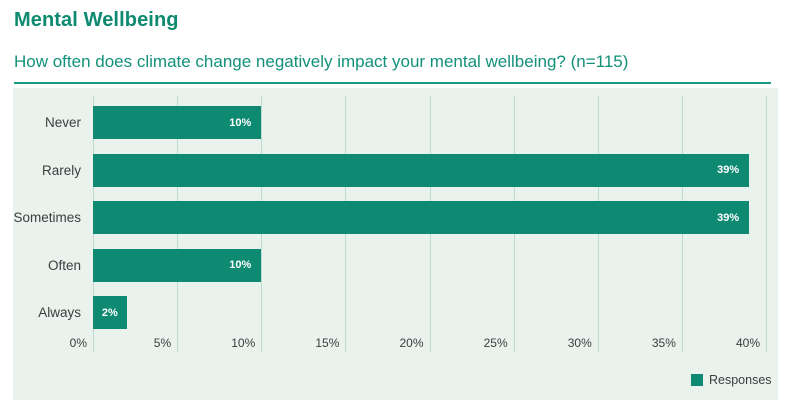  I want to click on x-axis-tick-label-35%: 35%, so click(663, 343).